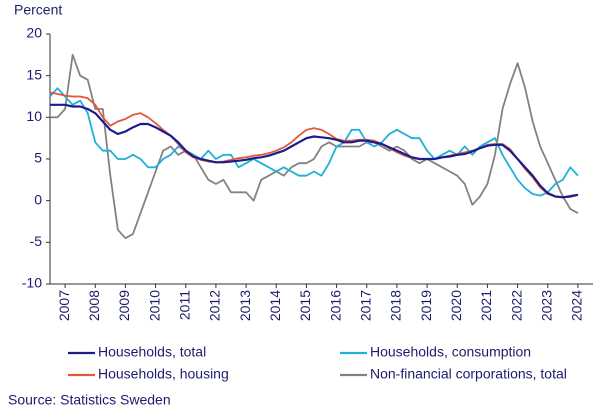 The height and width of the screenshot is (416, 605). Describe the element at coordinates (89, 400) in the screenshot. I see `source: Source: Statistics Sweden` at that location.